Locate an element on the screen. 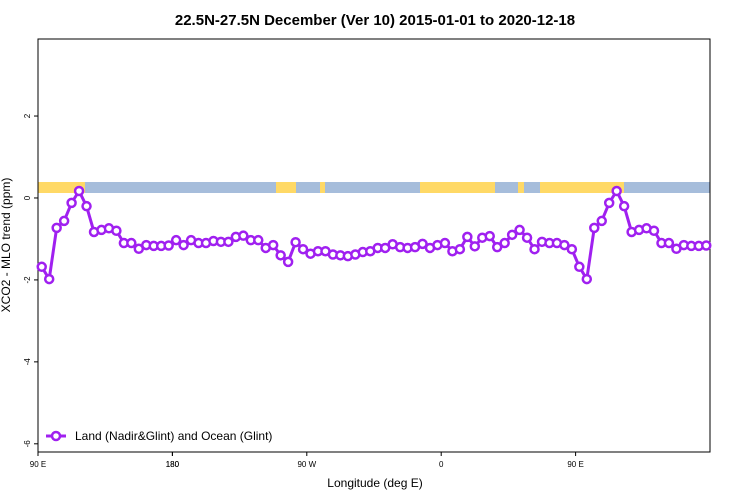 The image size is (750, 500). x-axis-label: Longitude (deg E) is located at coordinates (374, 483).